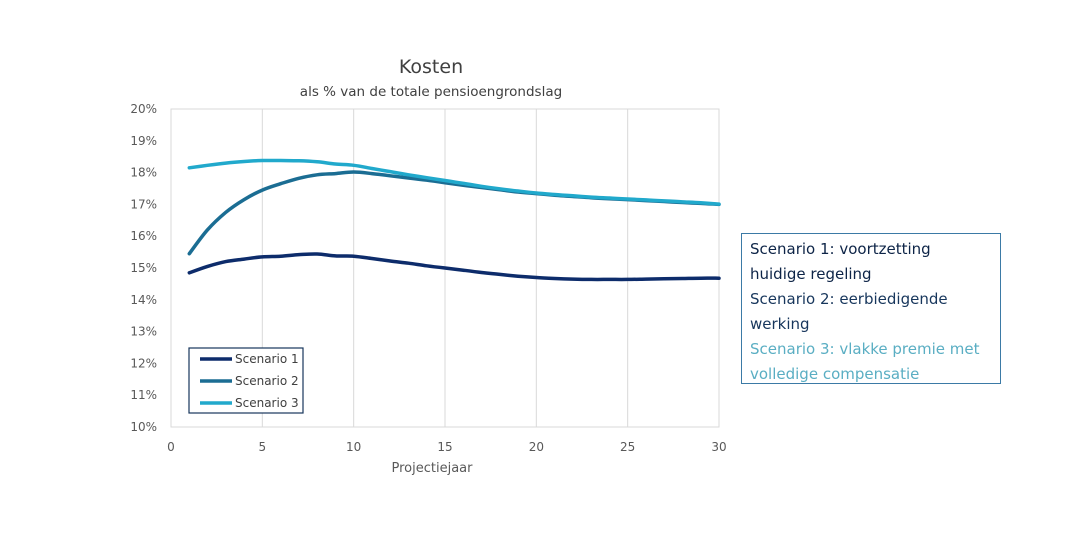  I want to click on note-scenario-2-line-1: Scenario 2: eerbiedigende, so click(849, 299).